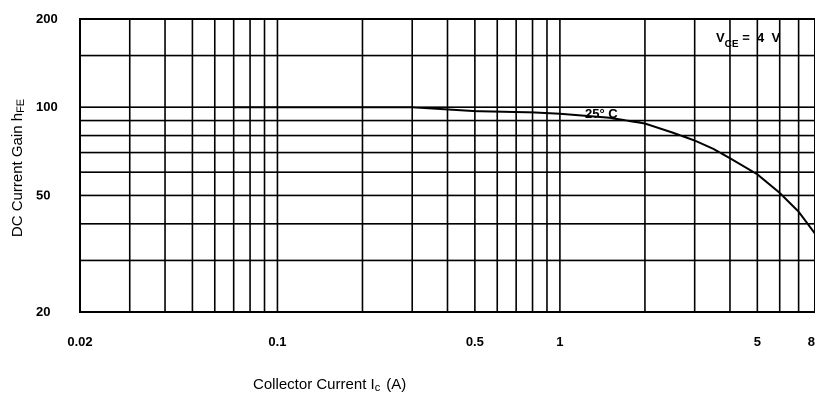  Describe the element at coordinates (79, 341) in the screenshot. I see `x-tick-label: 0.02` at that location.